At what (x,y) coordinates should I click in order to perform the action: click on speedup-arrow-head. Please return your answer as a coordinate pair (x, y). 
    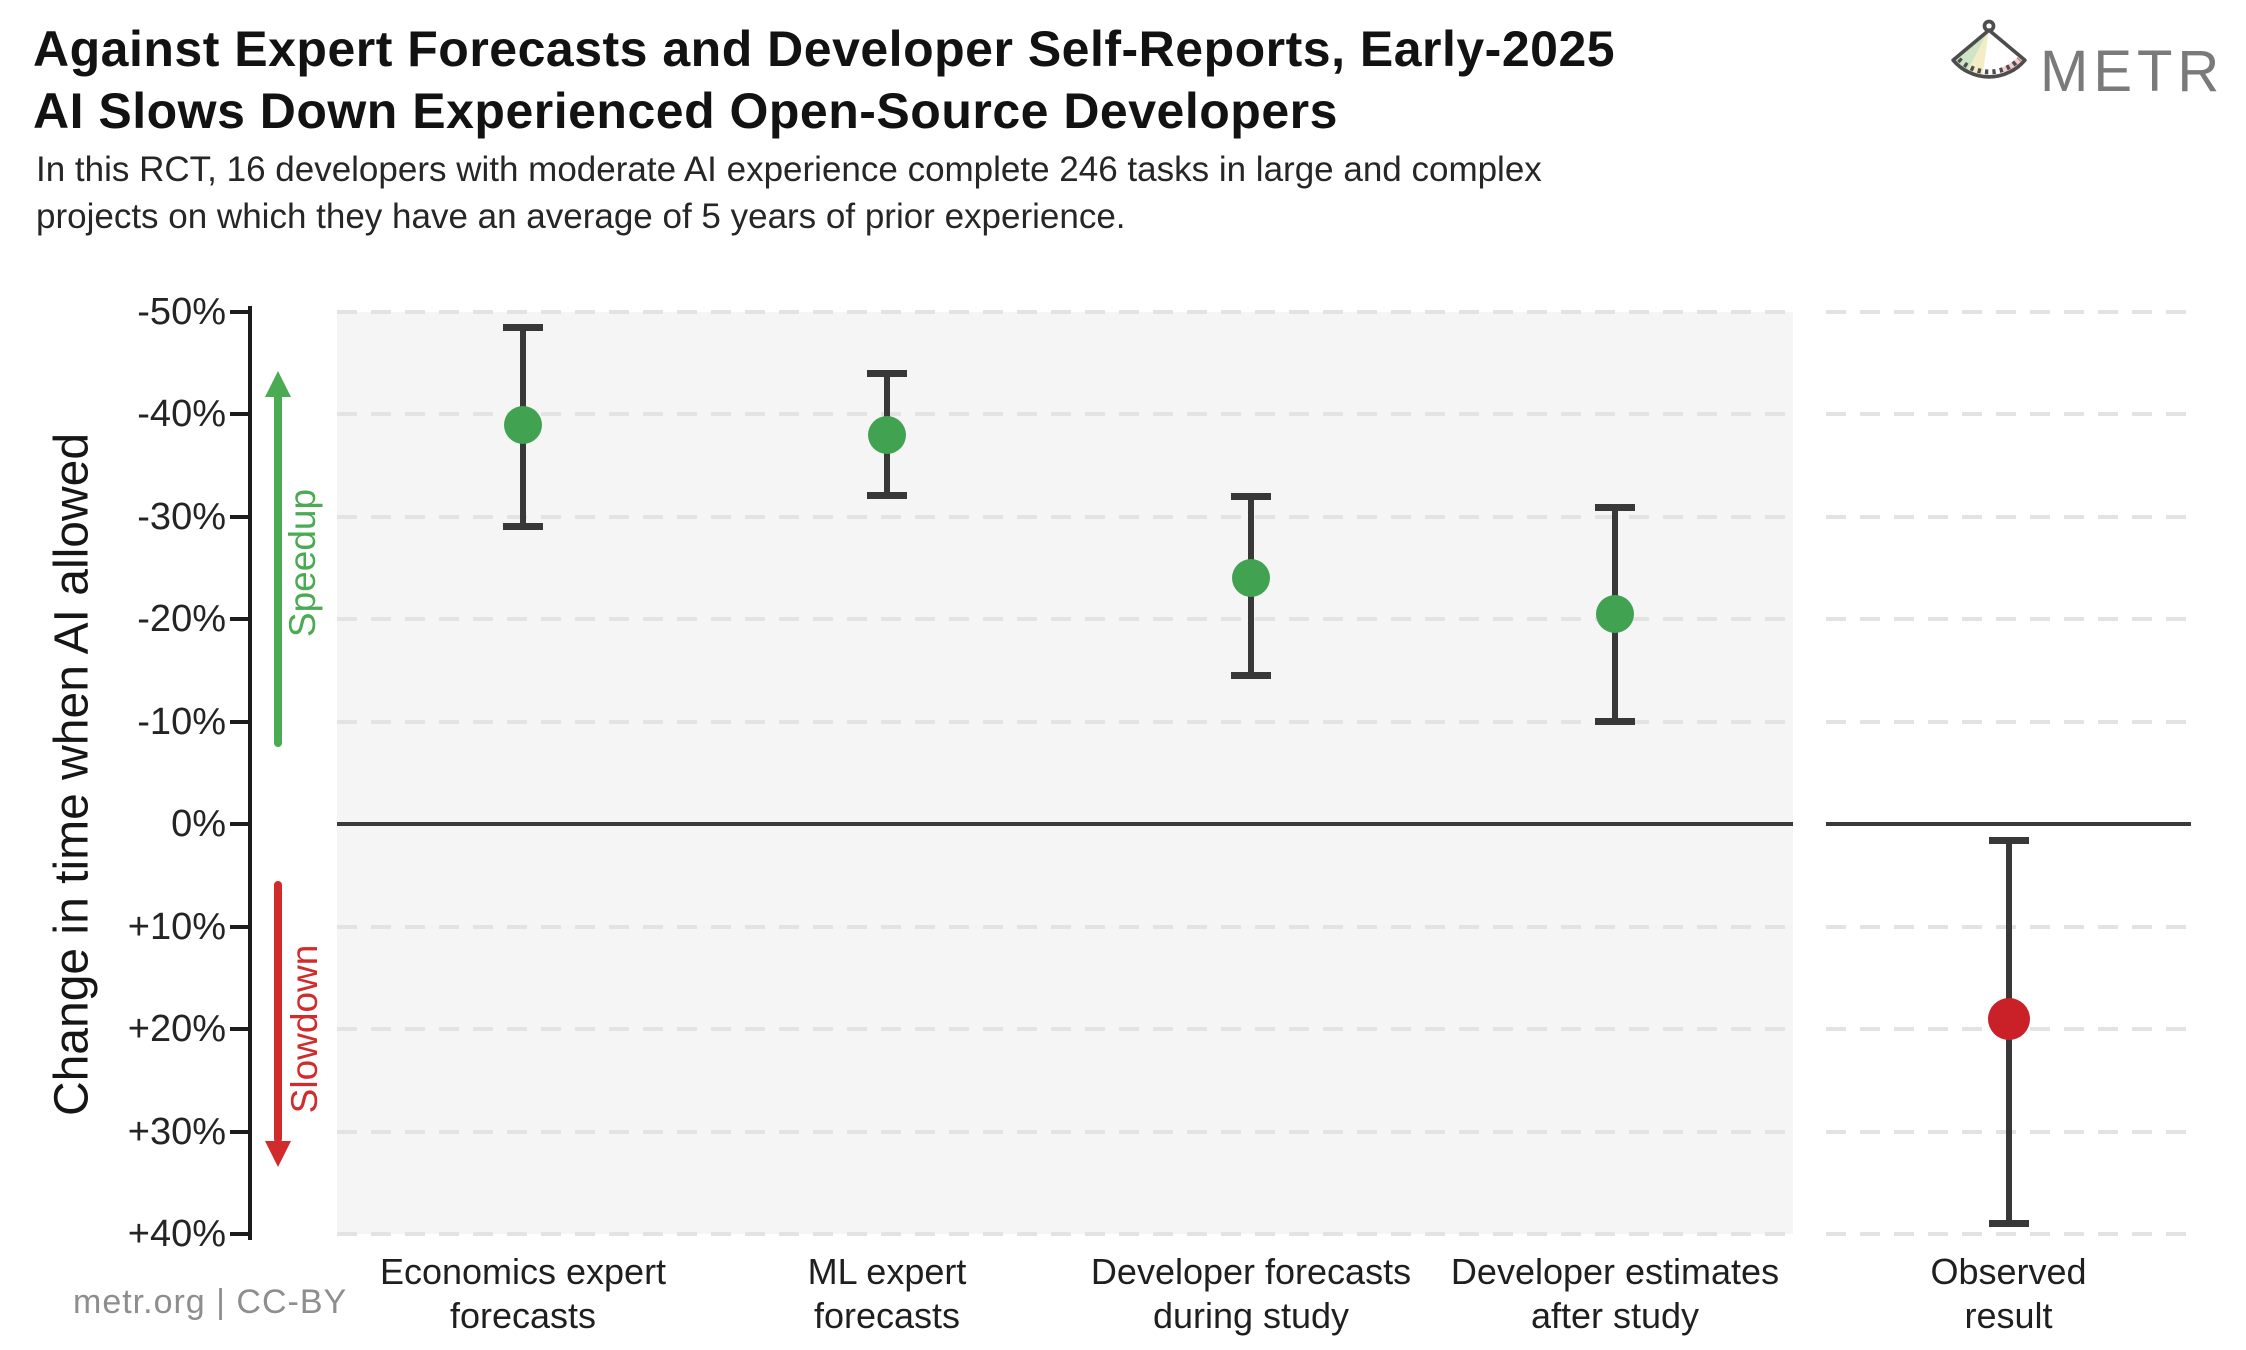
    Looking at the image, I should click on (278, 384).